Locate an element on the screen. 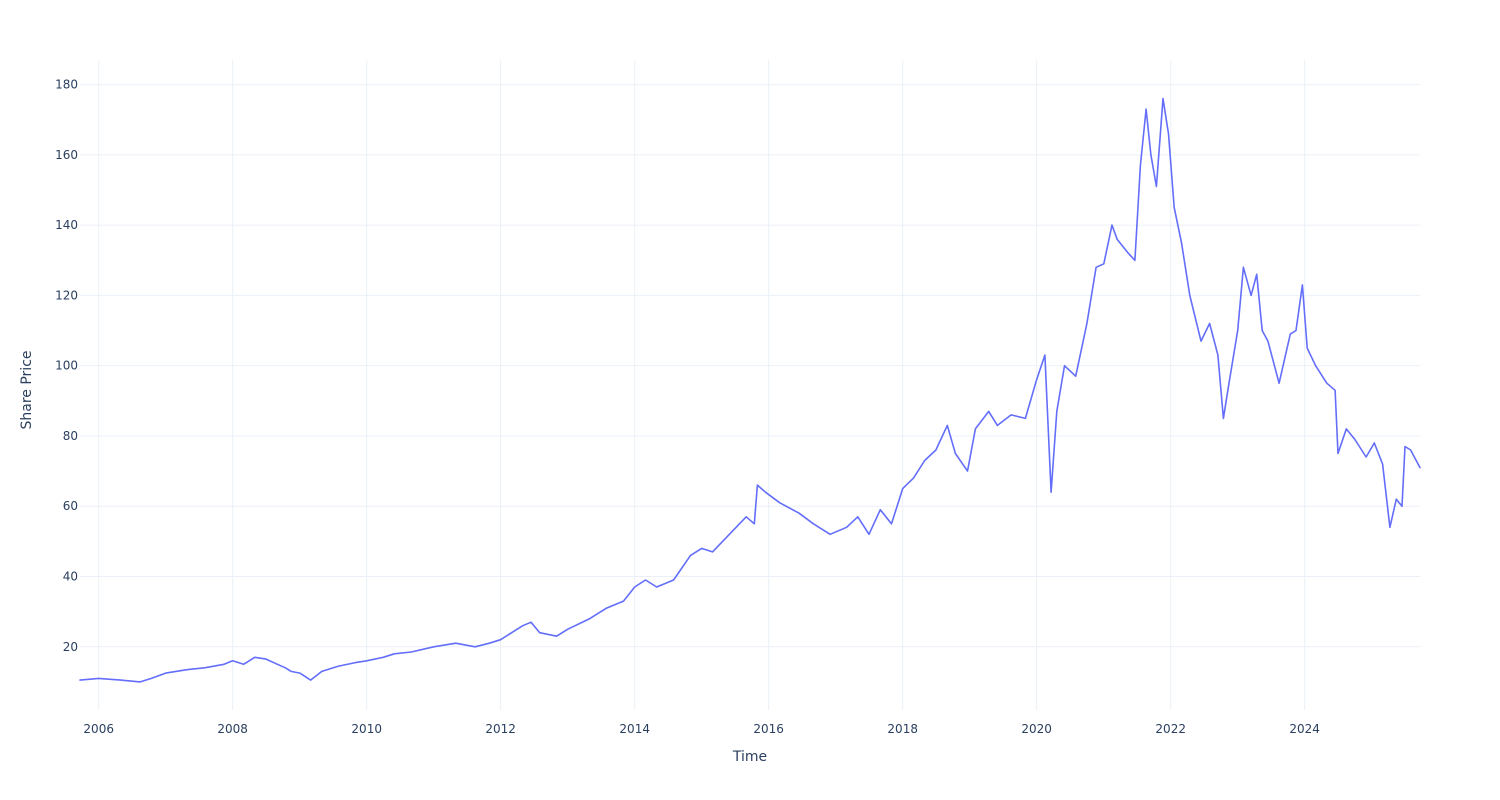  y-tick-label: 180 is located at coordinates (66, 85).